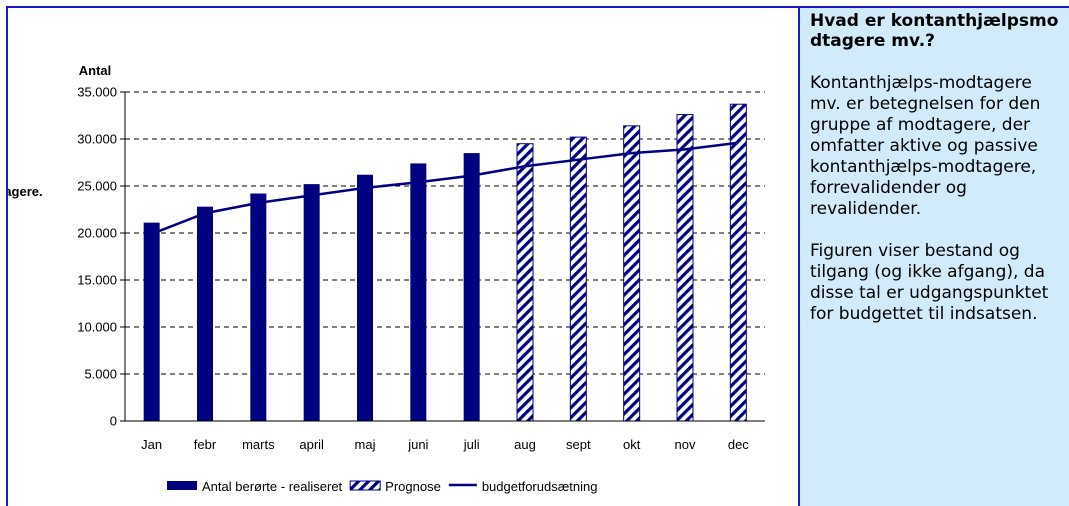 The width and height of the screenshot is (1069, 506). What do you see at coordinates (538, 7) in the screenshot?
I see `frame-top-border` at bounding box center [538, 7].